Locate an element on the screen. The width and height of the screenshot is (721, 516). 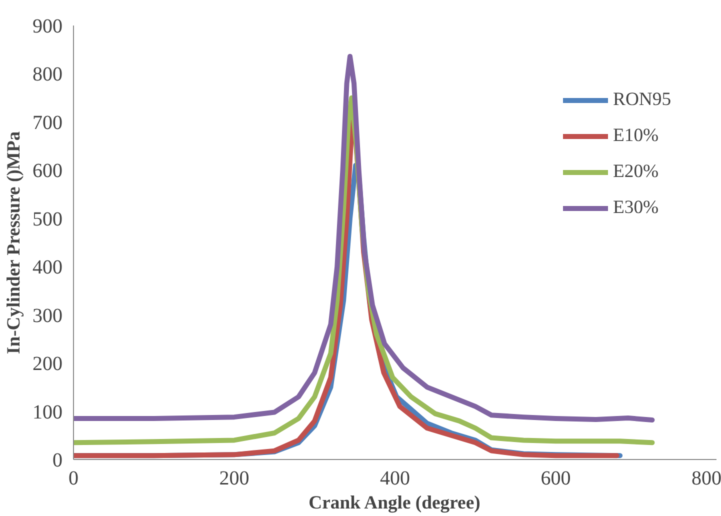
y-tick-label: 0 is located at coordinates (57, 461).